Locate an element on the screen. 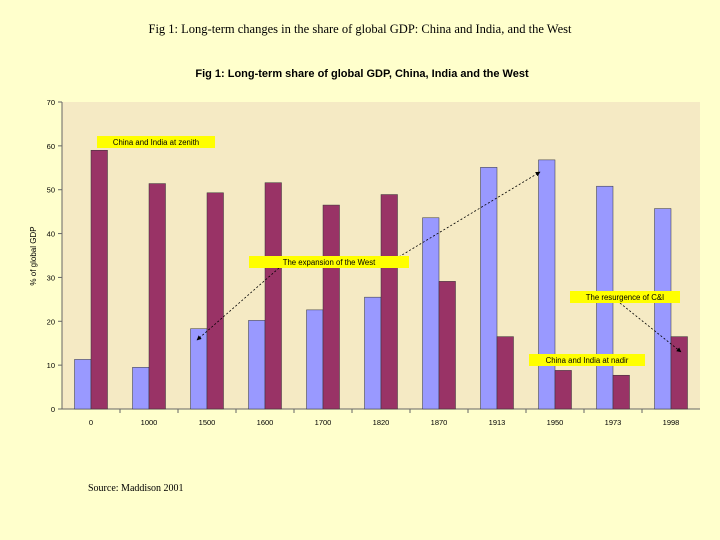  y-tick-label: 50 is located at coordinates (51, 190).